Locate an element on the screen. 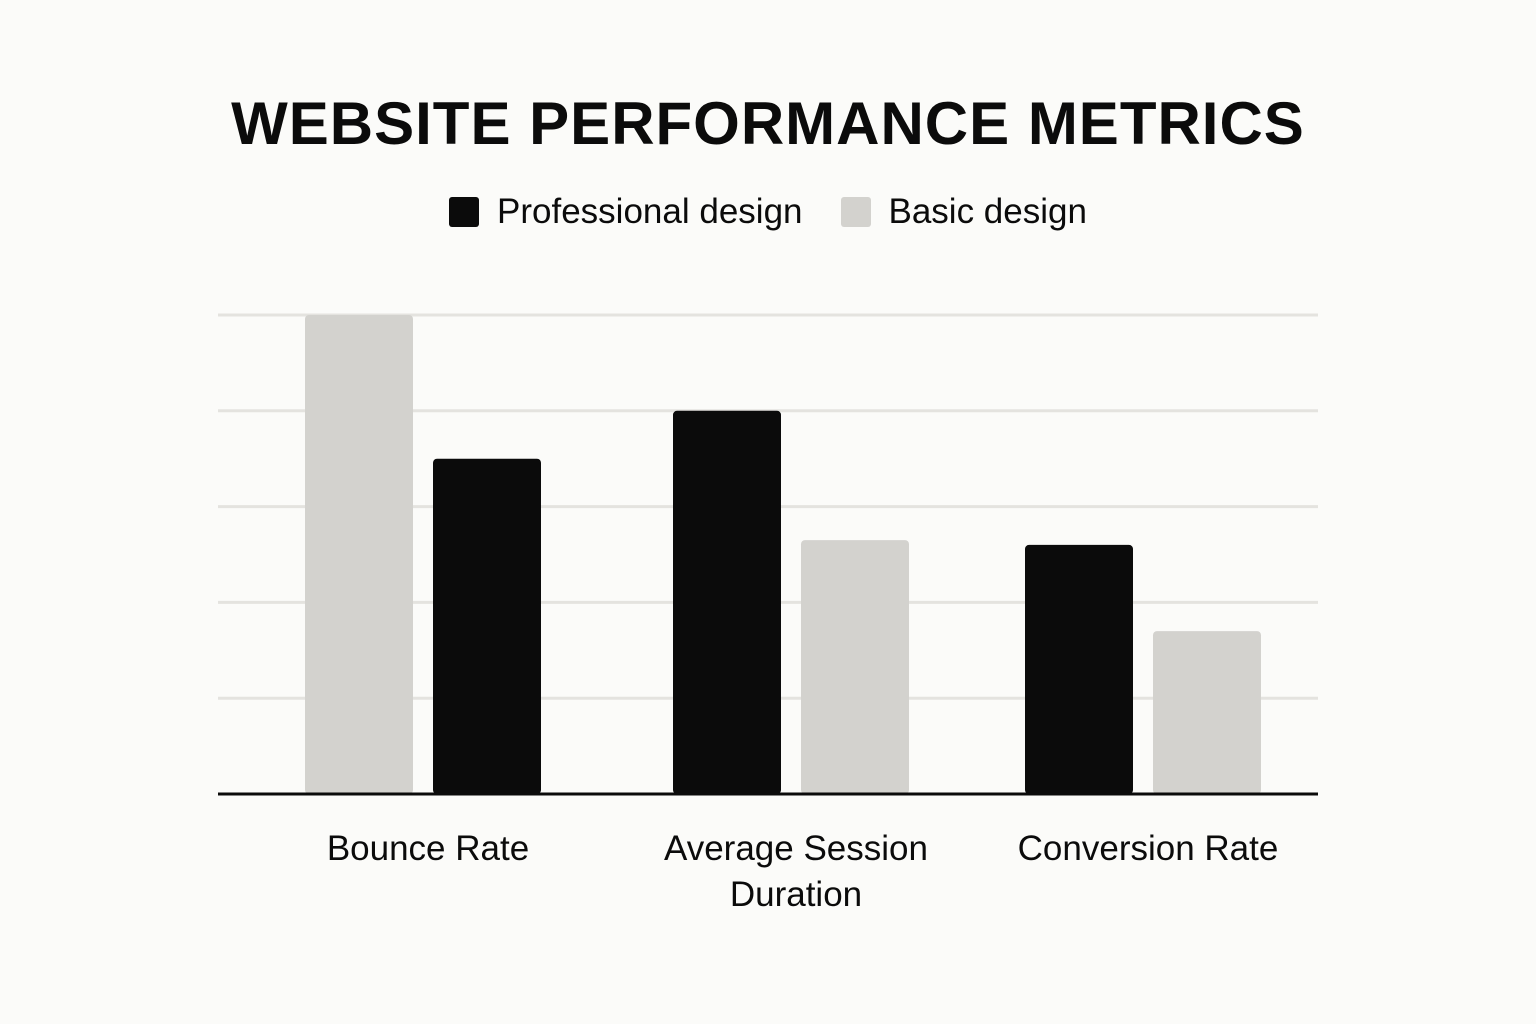 The width and height of the screenshot is (1536, 1024). legend-label-professional: Professional design is located at coordinates (650, 211).